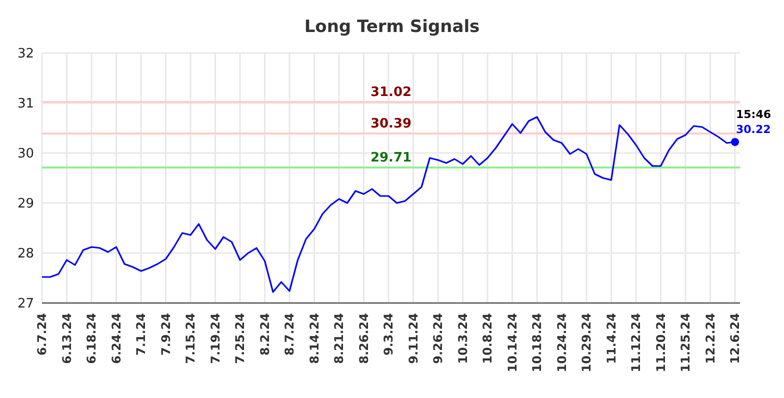 This screenshot has width=784, height=398. What do you see at coordinates (289, 334) in the screenshot?
I see `x-tick-label: 8.7.24` at bounding box center [289, 334].